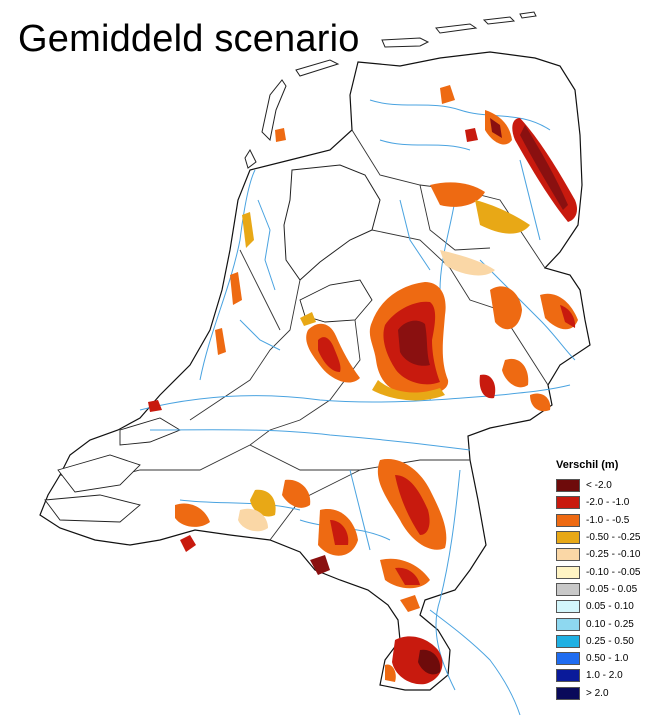 This screenshot has width=664, height=724. I want to click on legend-item: -0.05 - 0.05, so click(608, 589).